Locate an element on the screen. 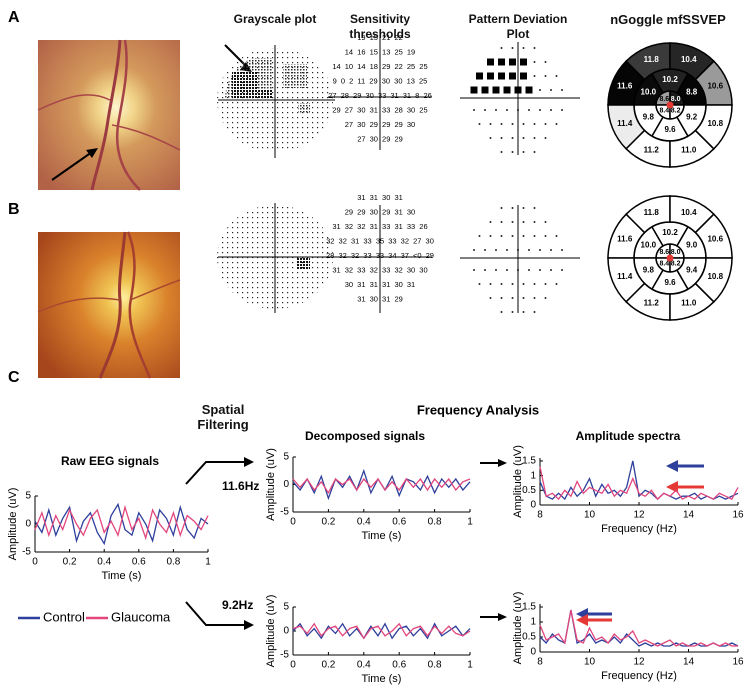  x-tick-label: 0.2 is located at coordinates (328, 665).